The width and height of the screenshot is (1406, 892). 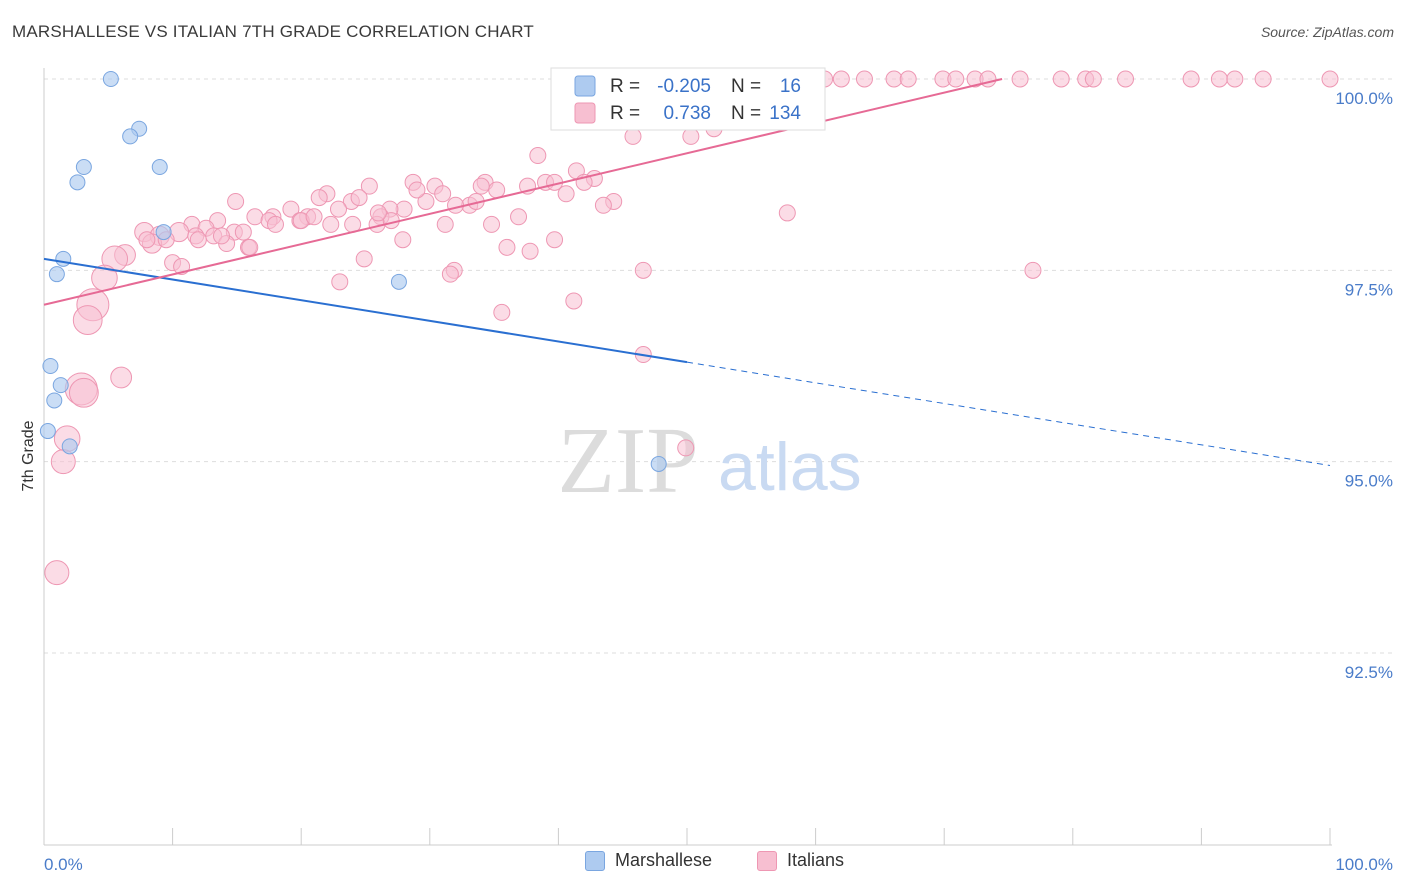 I want to click on stats-legend: R = -0.205 N = 16 R = 0.738 N = 134, so click(x=688, y=99).